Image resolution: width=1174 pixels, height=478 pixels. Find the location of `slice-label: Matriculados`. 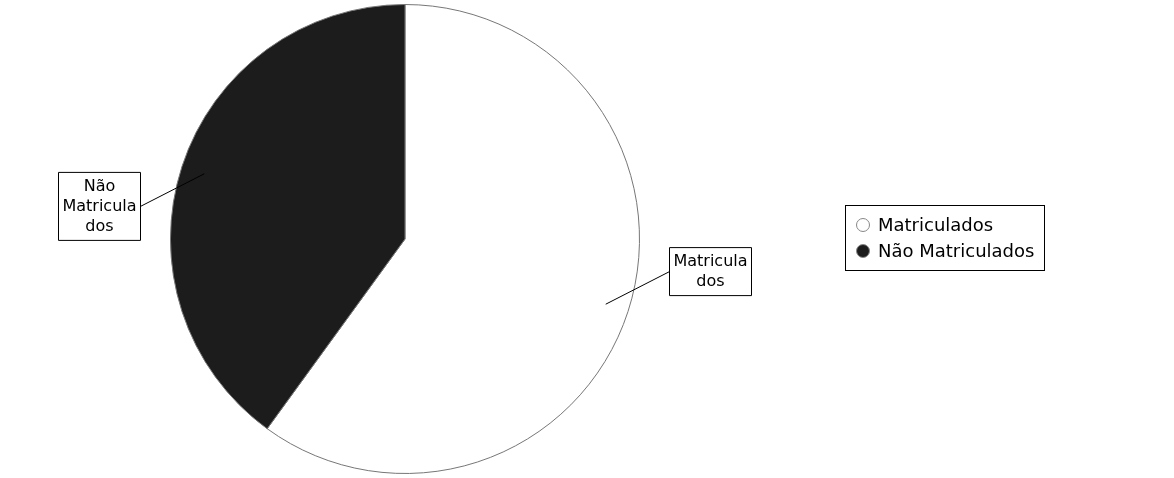

slice-label: Matriculados is located at coordinates (710, 270).